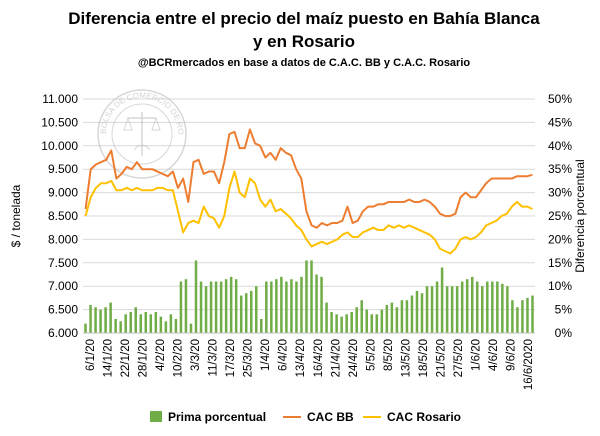 This screenshot has width=600, height=436. I want to click on left-axis-tick-label: 10.000, so click(59, 146).